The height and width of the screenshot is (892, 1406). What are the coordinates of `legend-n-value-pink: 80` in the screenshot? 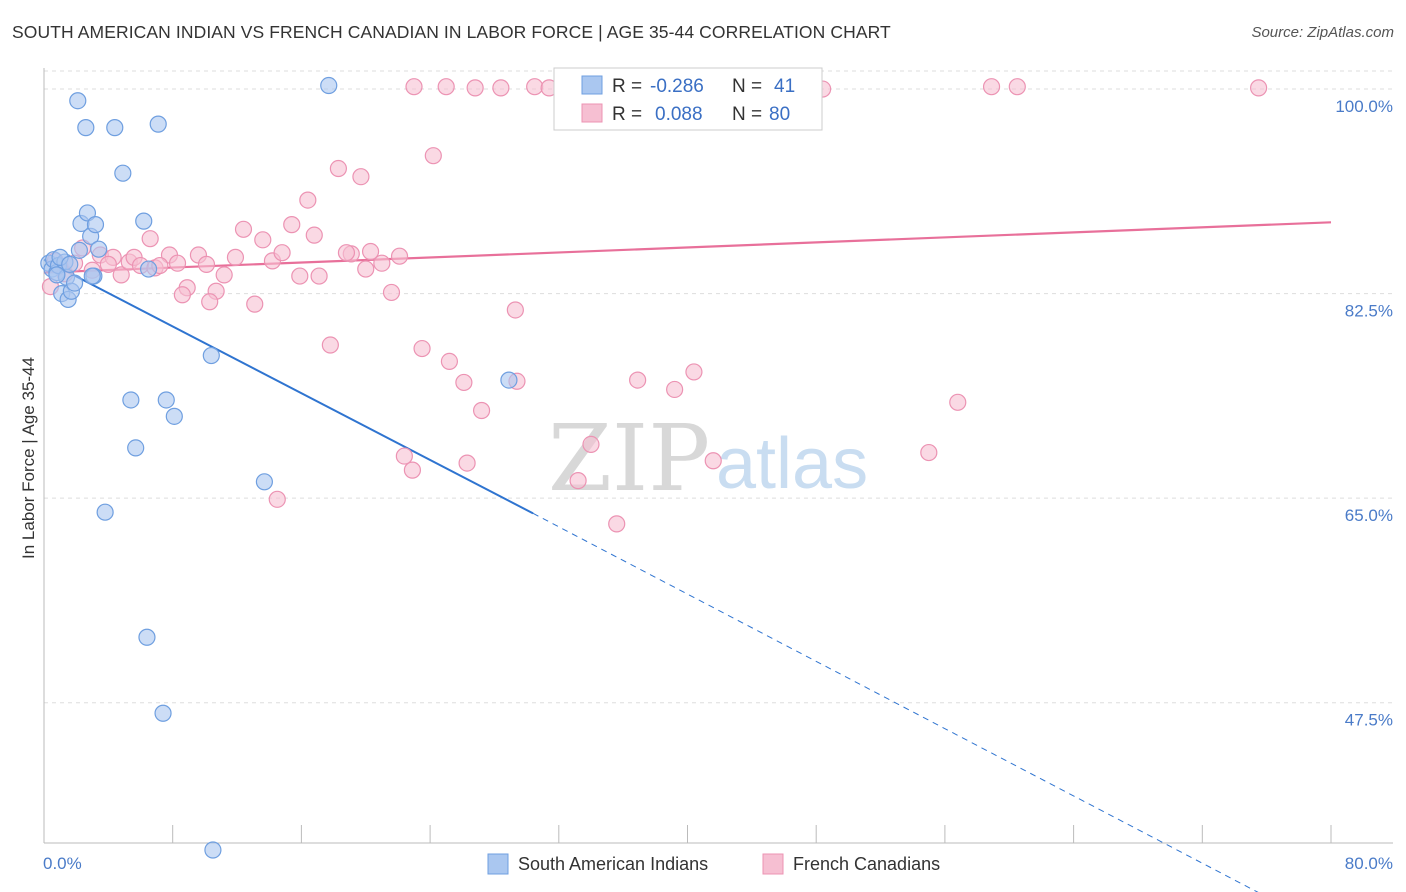 It's located at (779, 114).